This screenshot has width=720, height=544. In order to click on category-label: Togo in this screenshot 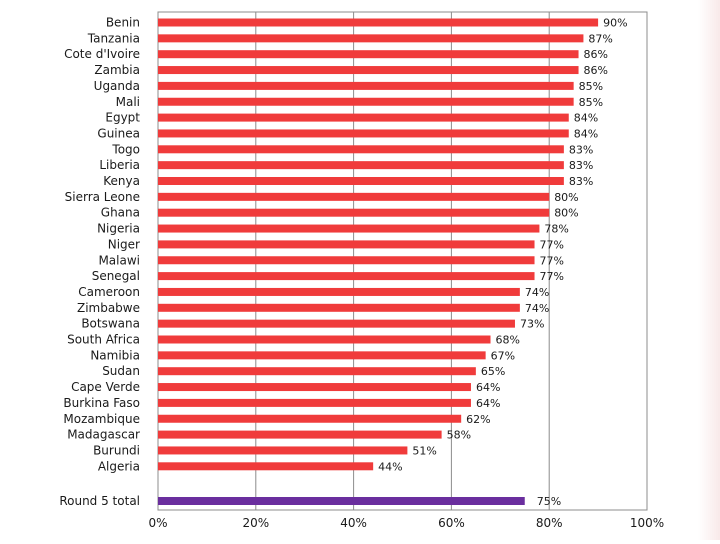, I will do `click(125, 149)`.